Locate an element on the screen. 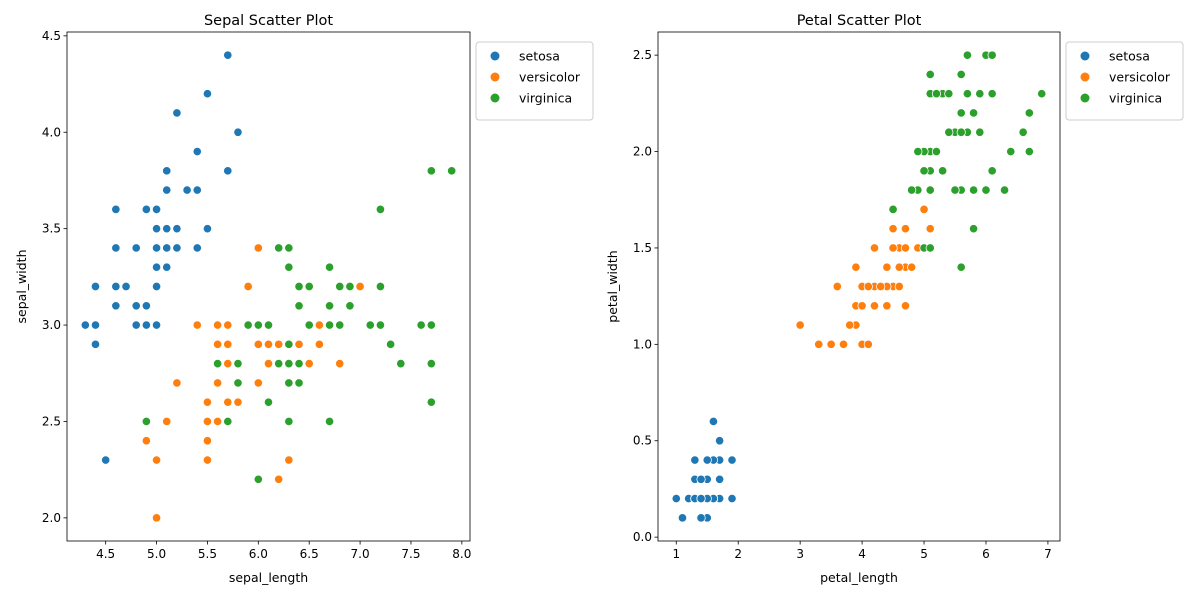 The image size is (1200, 604). petal-legend: setosa versicolor virginica is located at coordinates (1124, 81).